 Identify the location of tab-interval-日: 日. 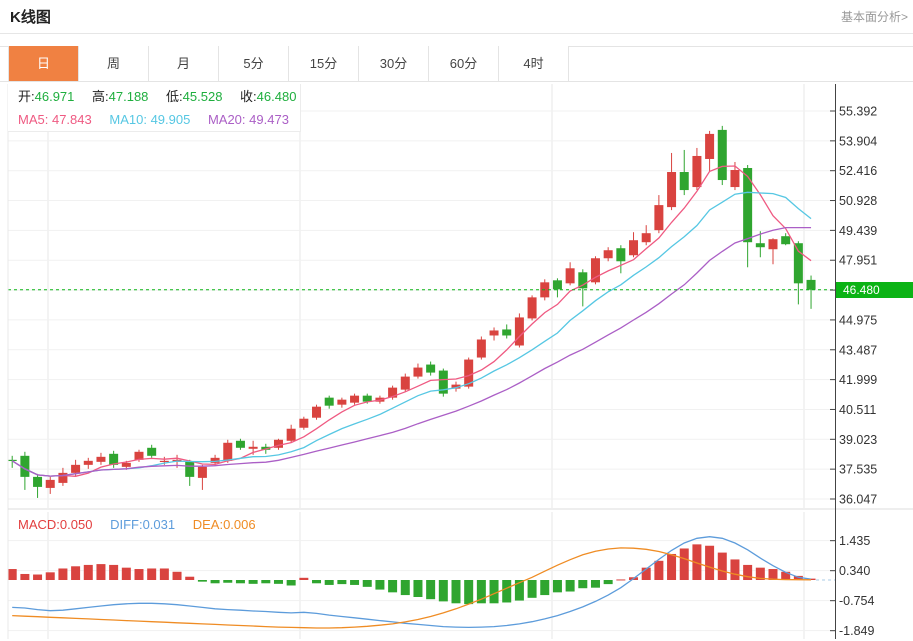
(44, 63).